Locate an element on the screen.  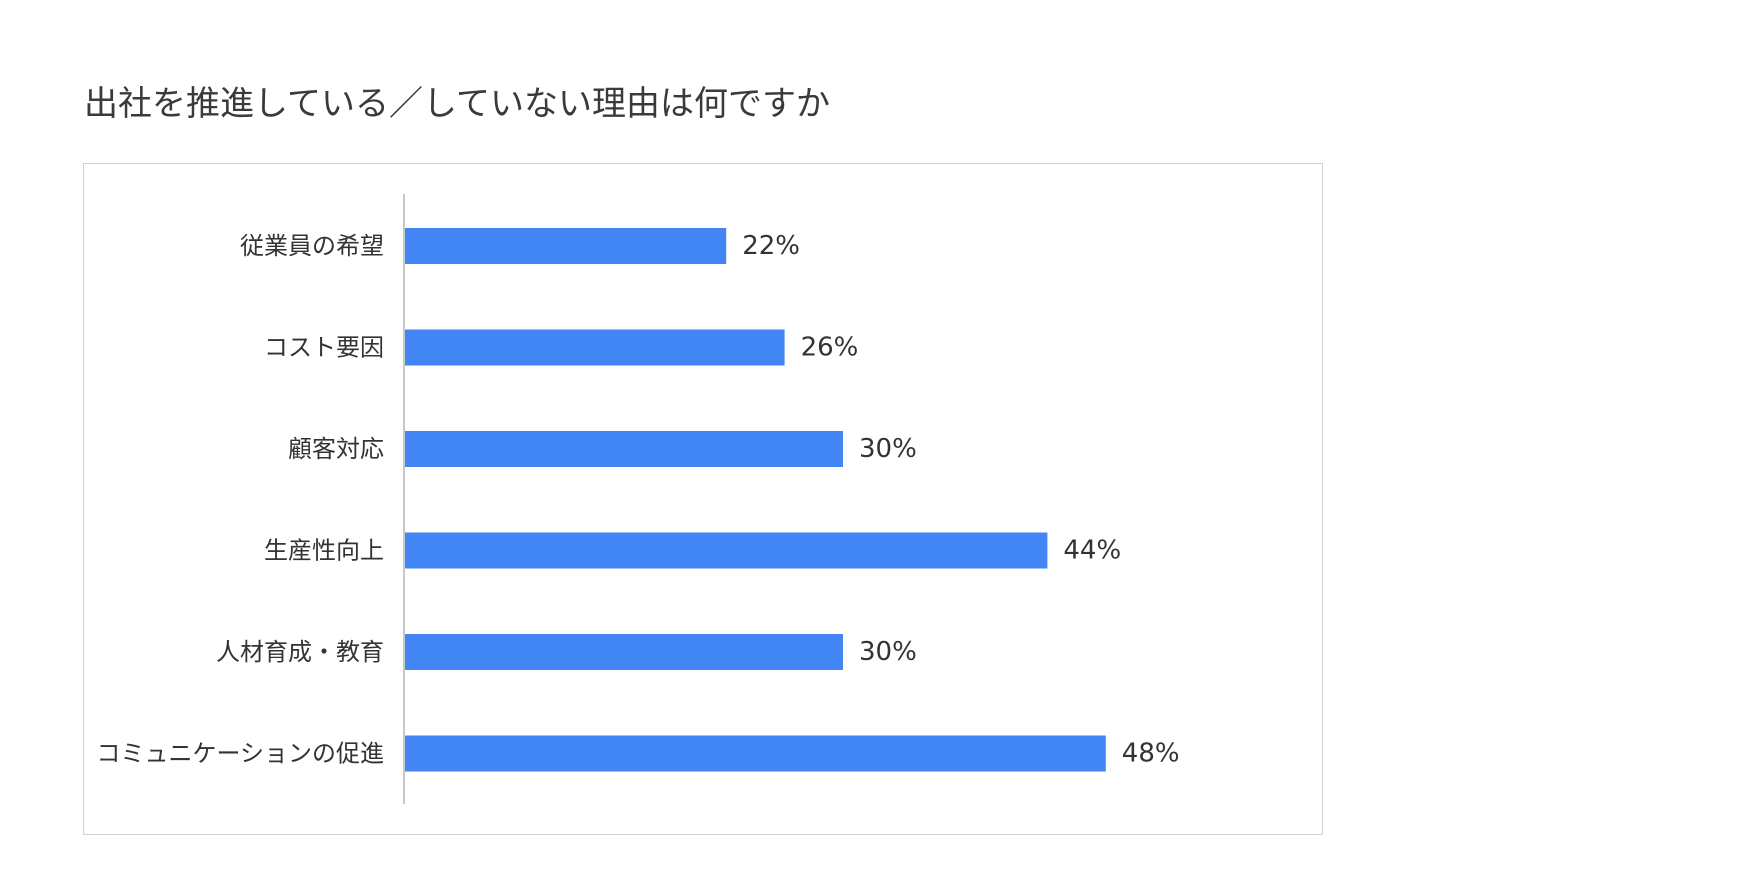
category-label: 顧客対応 is located at coordinates (336, 449).